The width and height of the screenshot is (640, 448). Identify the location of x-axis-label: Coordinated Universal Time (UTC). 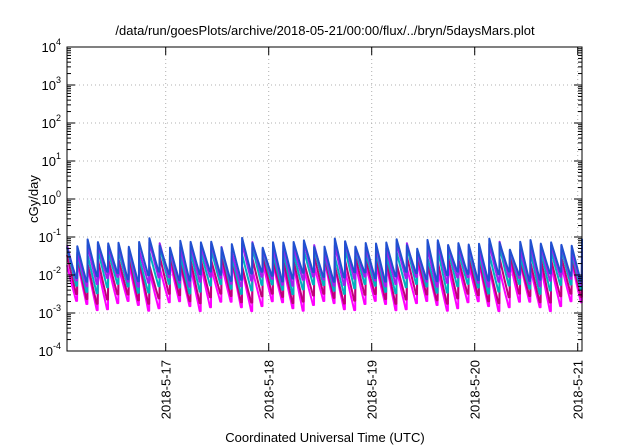
(324, 437).